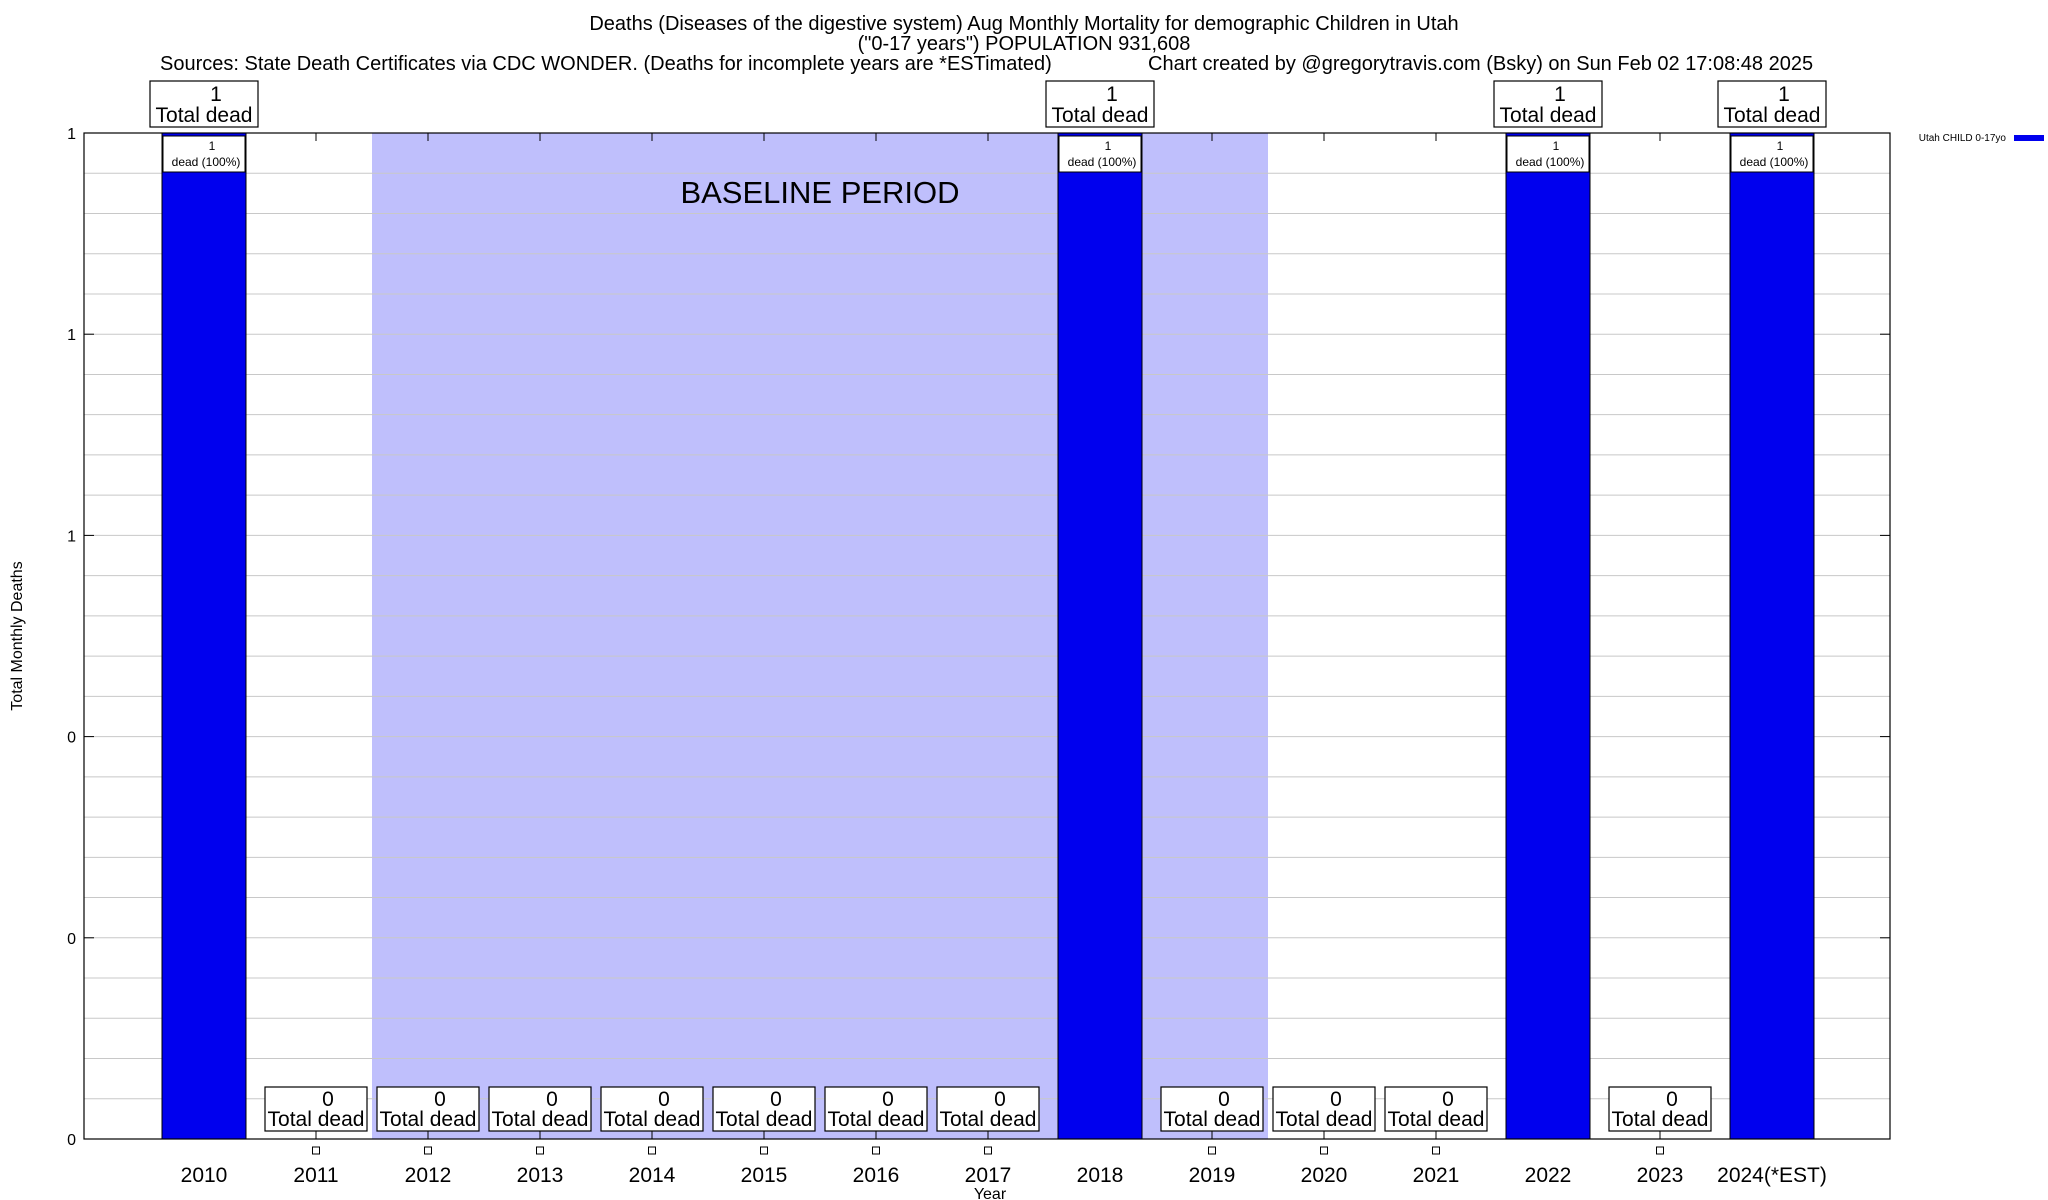 The image size is (2048, 1200). I want to click on x-axis-label: Year, so click(990, 1193).